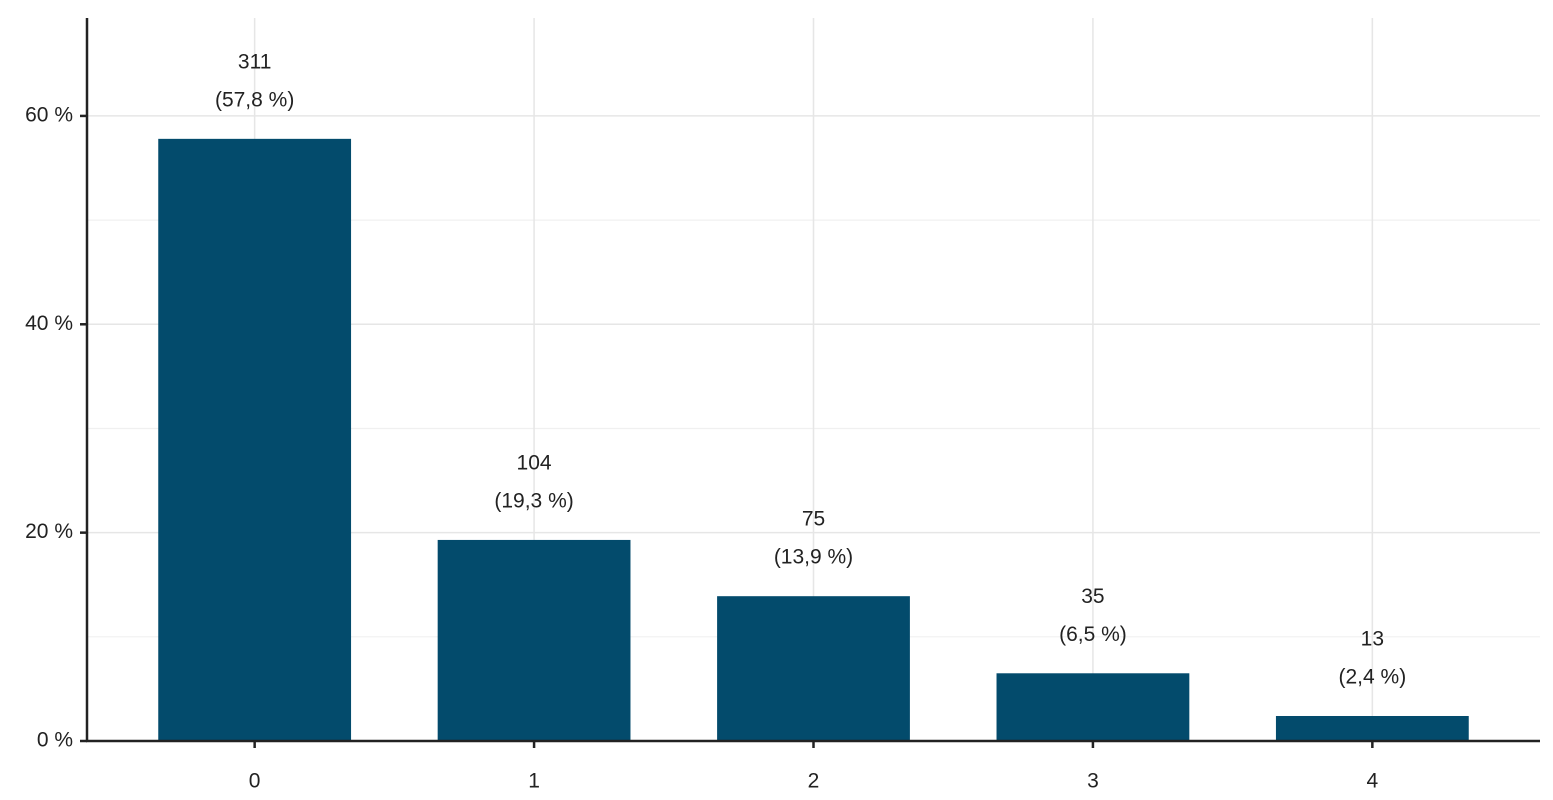 The height and width of the screenshot is (800, 1553). What do you see at coordinates (1093, 634) in the screenshot?
I see `value-label: (6,5 %)` at bounding box center [1093, 634].